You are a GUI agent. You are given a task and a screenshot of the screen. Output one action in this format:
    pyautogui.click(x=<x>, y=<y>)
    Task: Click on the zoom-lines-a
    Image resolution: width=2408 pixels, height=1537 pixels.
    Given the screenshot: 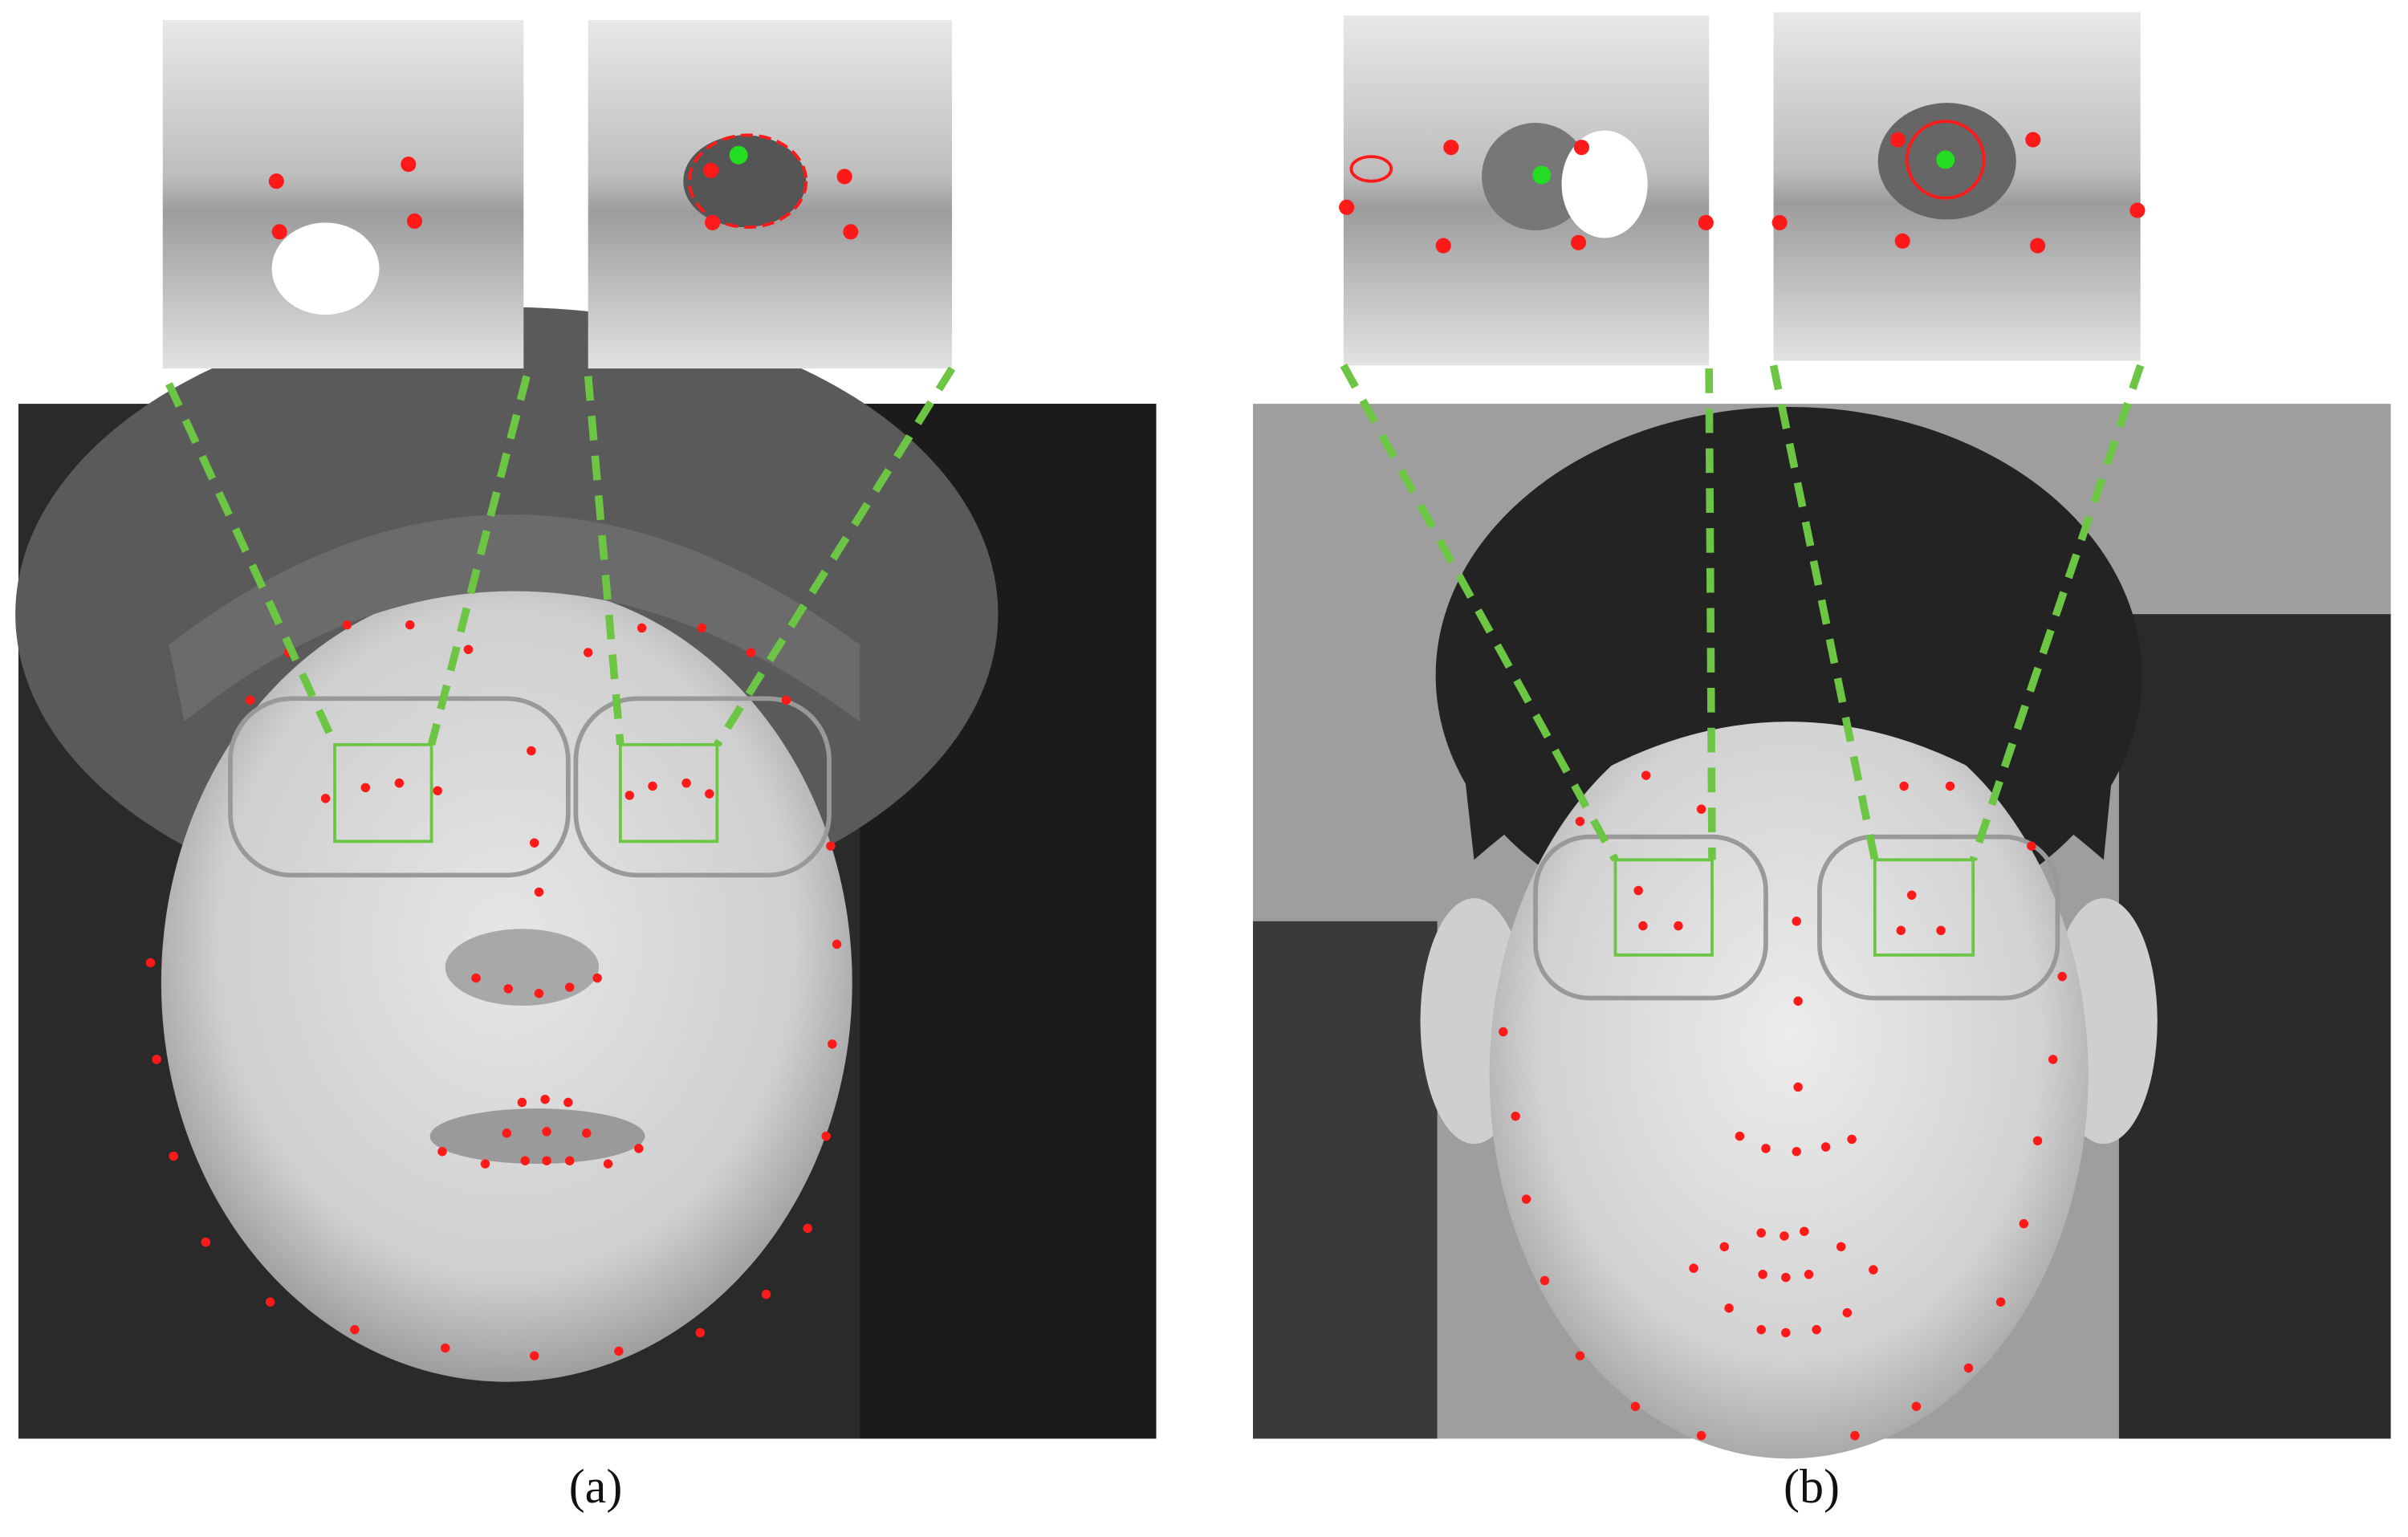 What is the action you would take?
    pyautogui.click(x=560, y=556)
    